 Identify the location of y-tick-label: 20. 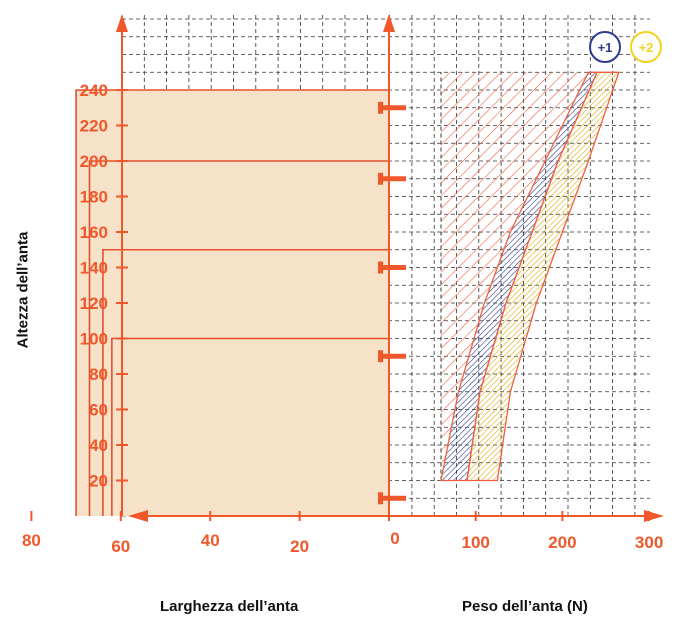
(98, 481).